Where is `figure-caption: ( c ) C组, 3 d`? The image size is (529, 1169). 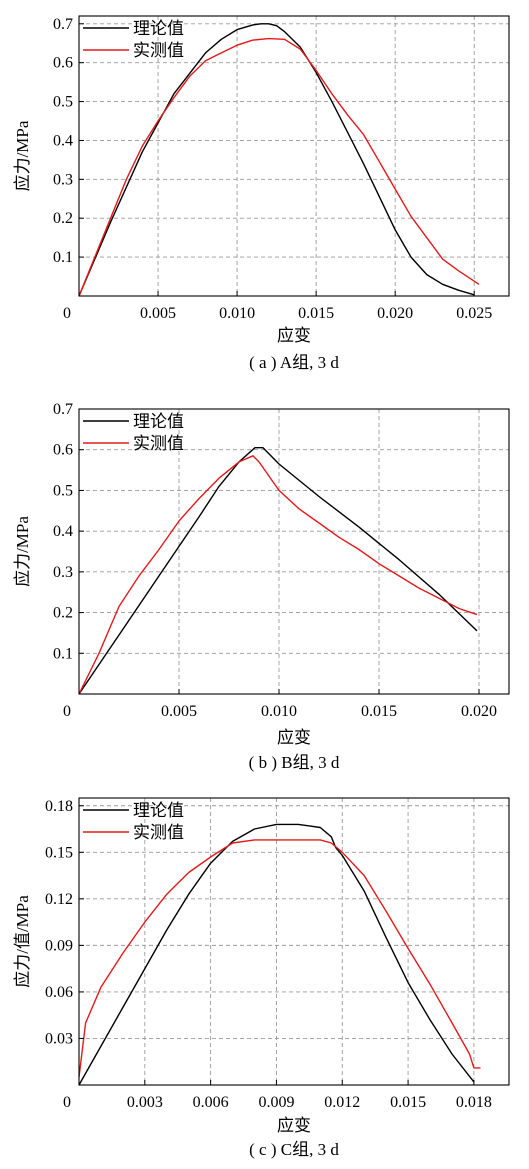 figure-caption: ( c ) C组, 3 d is located at coordinates (294, 1149).